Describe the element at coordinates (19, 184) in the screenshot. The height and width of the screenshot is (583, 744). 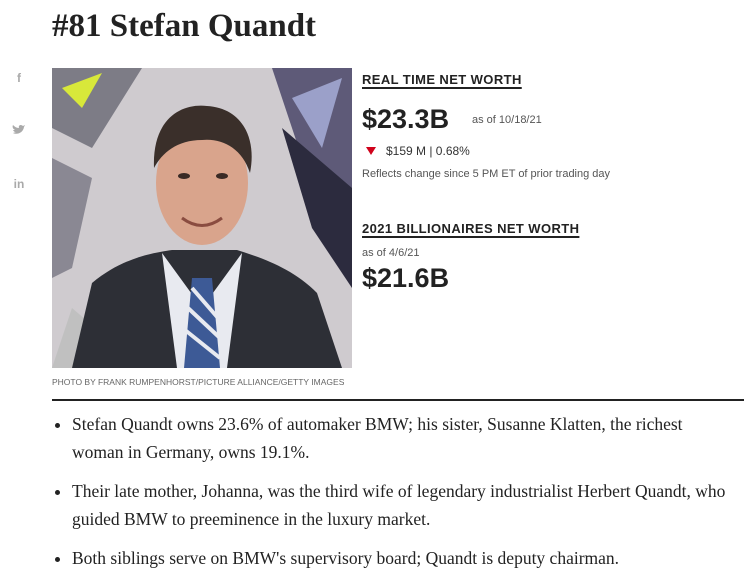
I see `linkedin-icon: in` at that location.